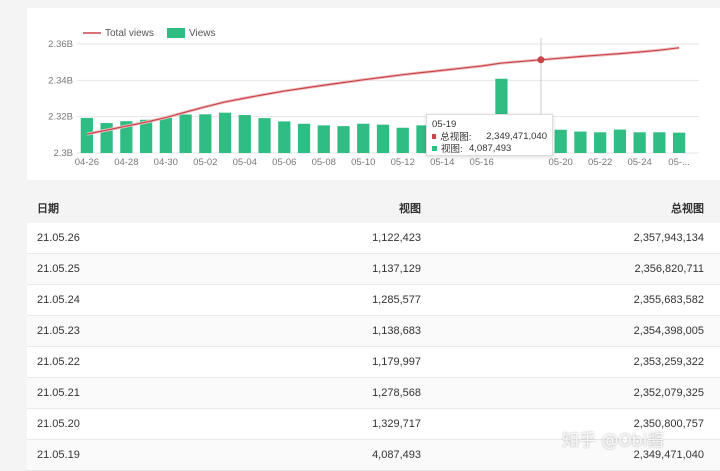  Describe the element at coordinates (668, 424) in the screenshot. I see `cell-total-views: 2,350,800,757` at that location.